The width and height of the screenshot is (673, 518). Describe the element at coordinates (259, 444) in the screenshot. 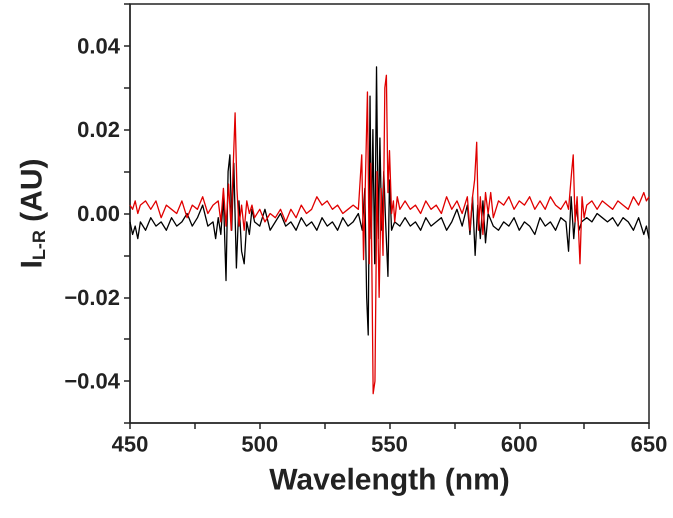

I see `x-tick-label: 500` at that location.